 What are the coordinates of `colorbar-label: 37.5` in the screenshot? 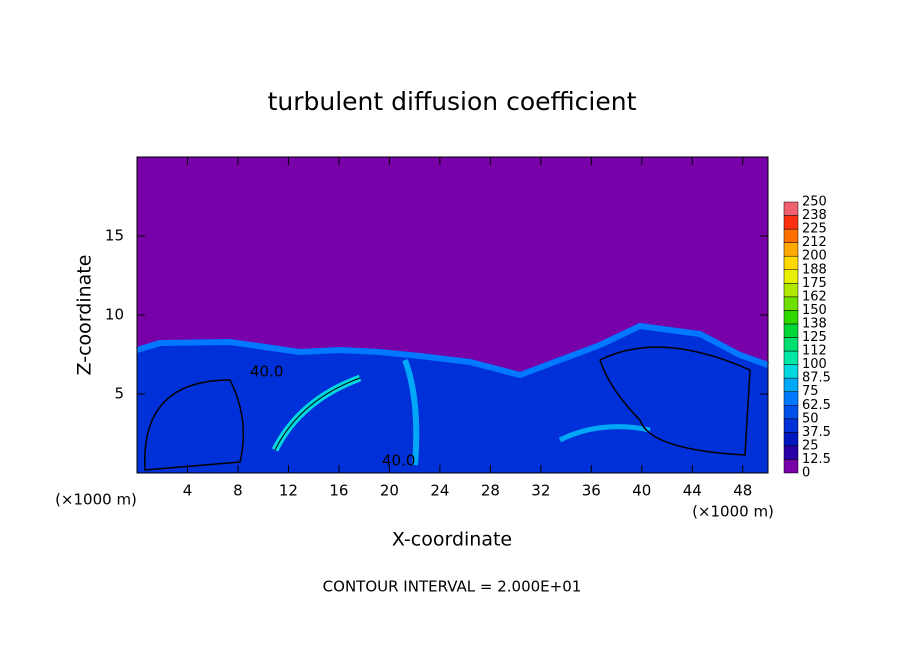 It's located at (816, 432).